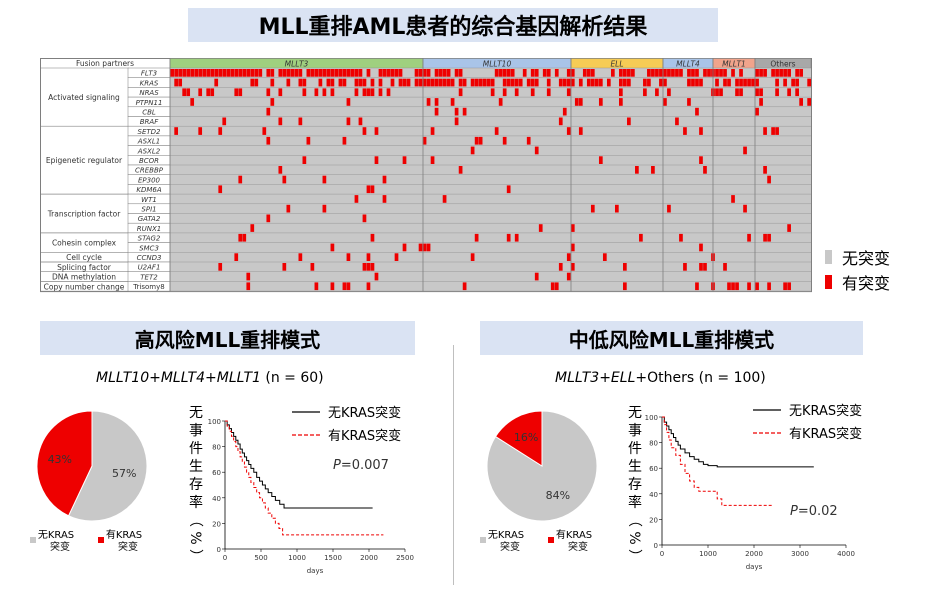 The image size is (938, 603). I want to click on low-risk-p-value: =0.02, so click(817, 511).